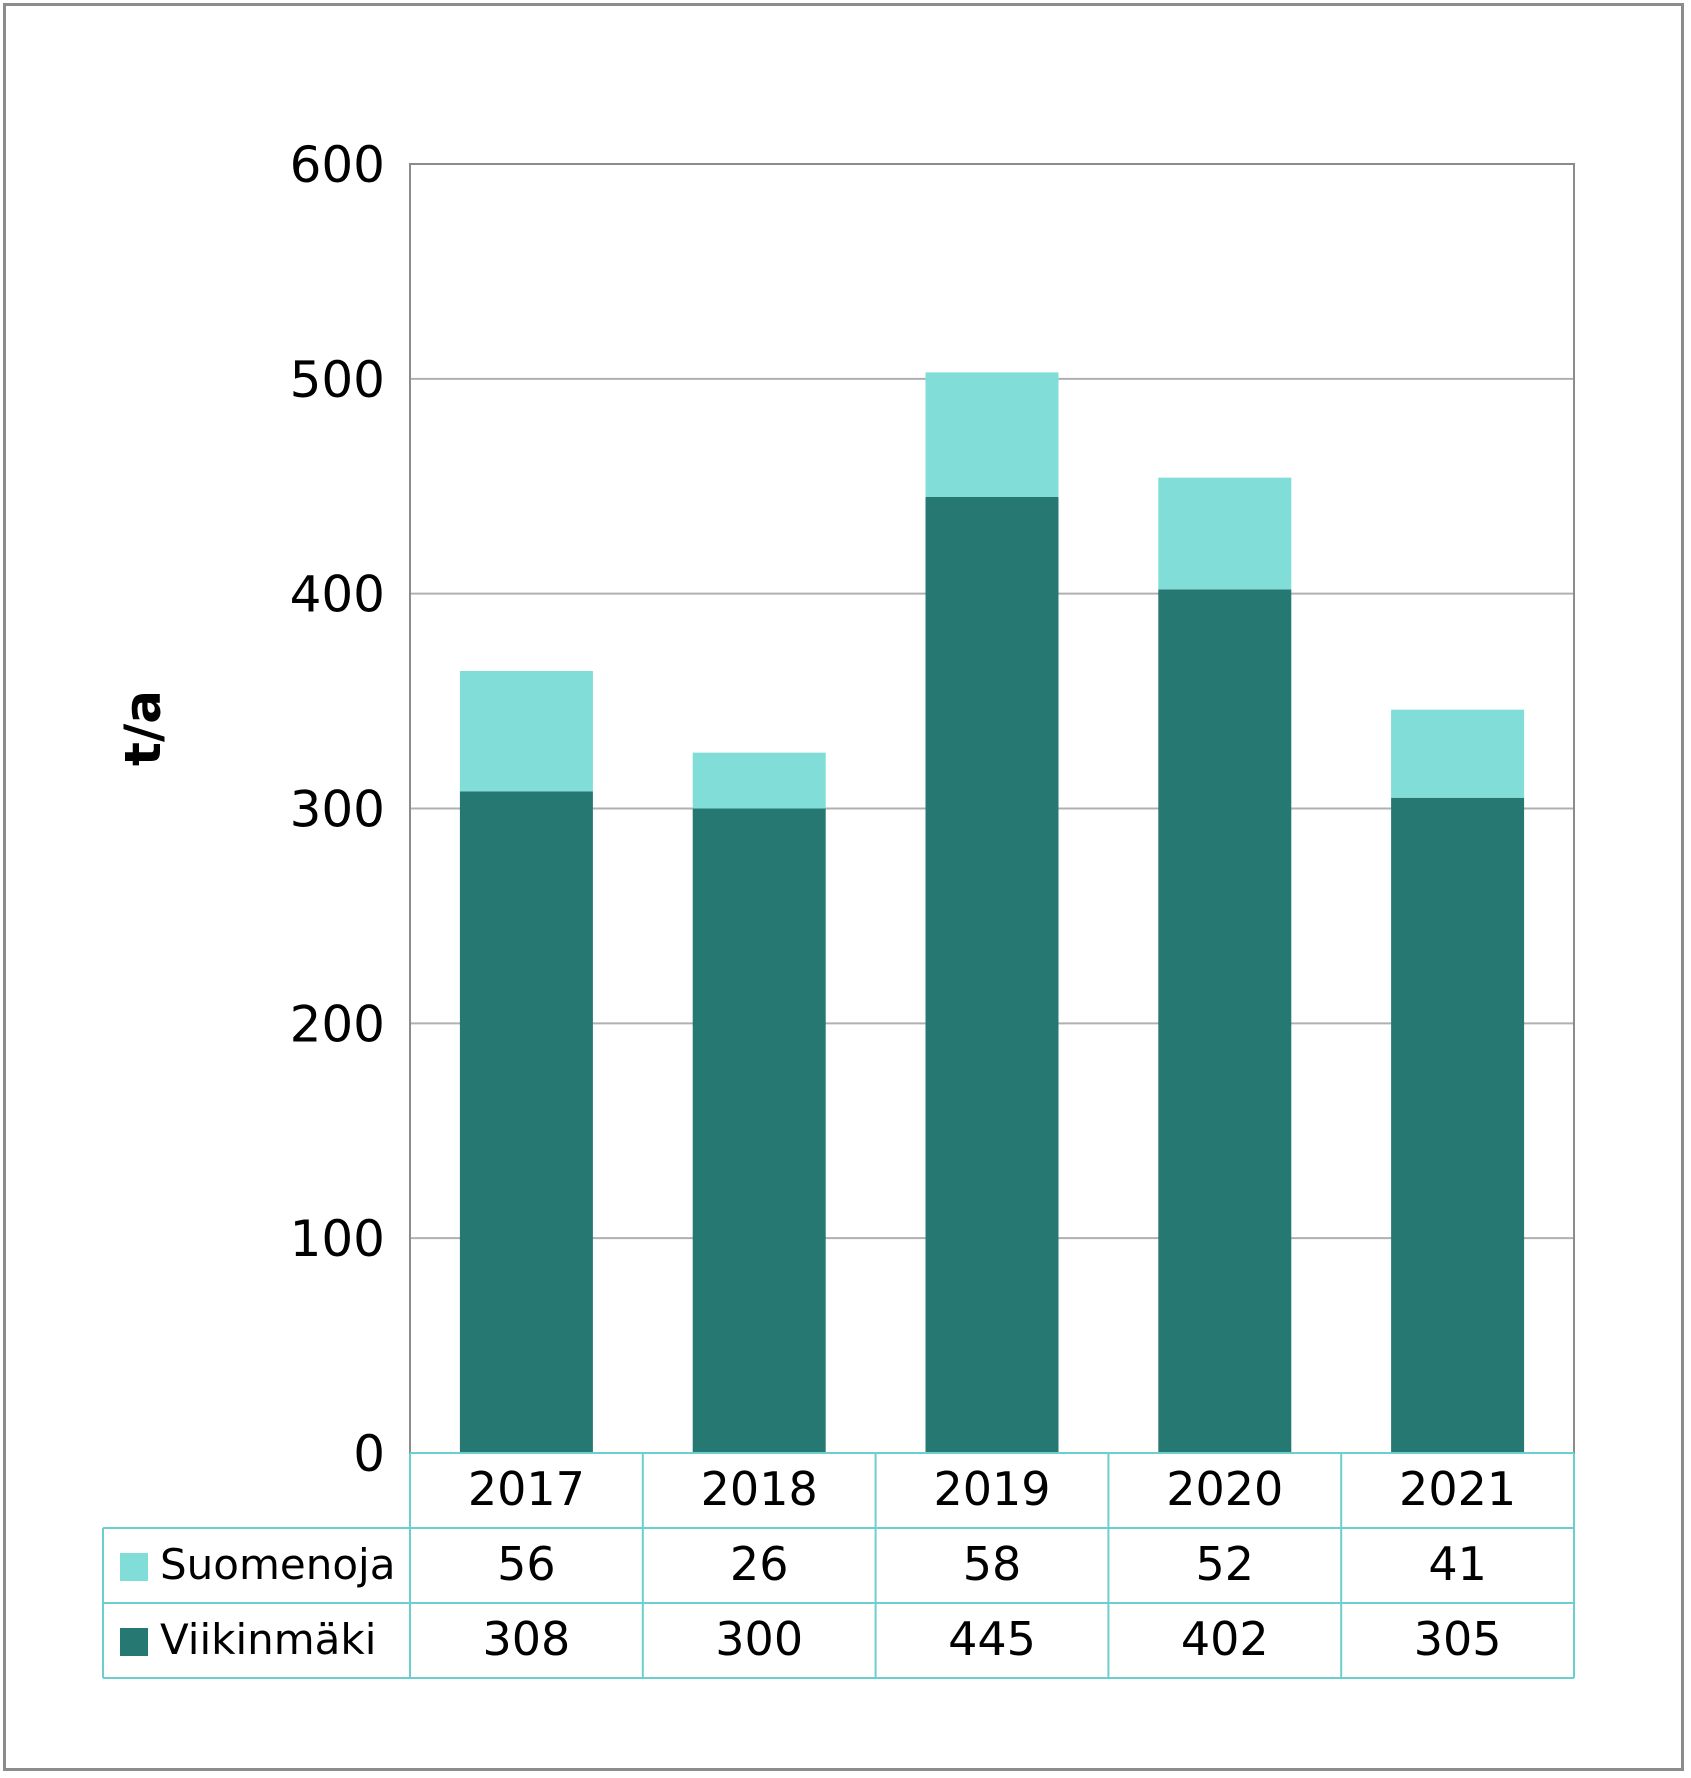  I want to click on y-tick-label: 200, so click(337, 1024).